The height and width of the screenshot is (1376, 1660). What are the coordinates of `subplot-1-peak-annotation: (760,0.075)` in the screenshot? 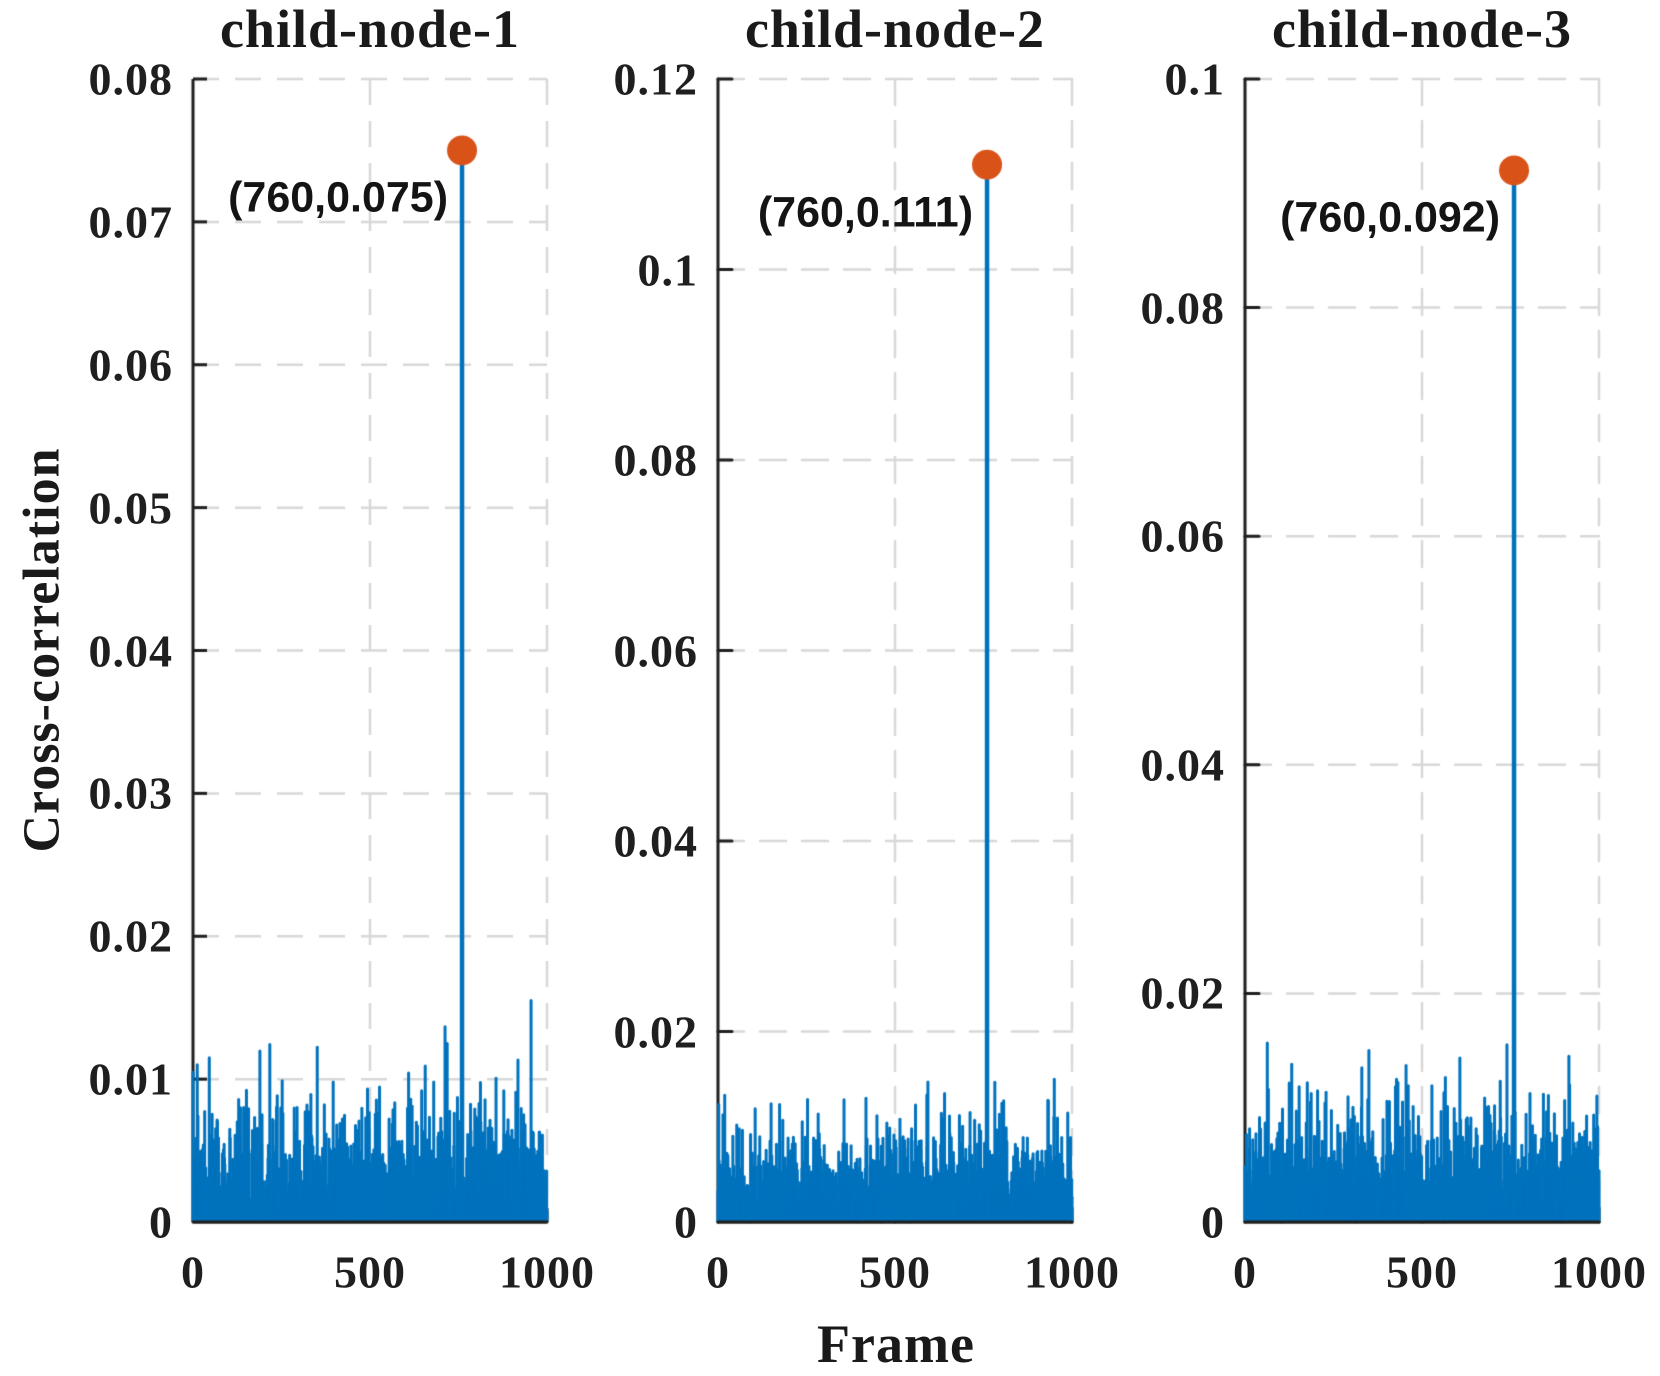 It's located at (338, 197).